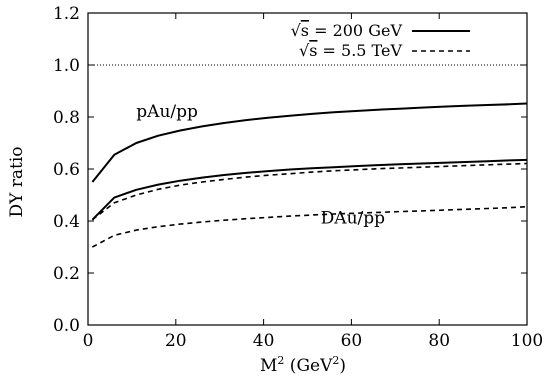  What do you see at coordinates (66, 222) in the screenshot?
I see `y-tick-label: 0.4` at bounding box center [66, 222].